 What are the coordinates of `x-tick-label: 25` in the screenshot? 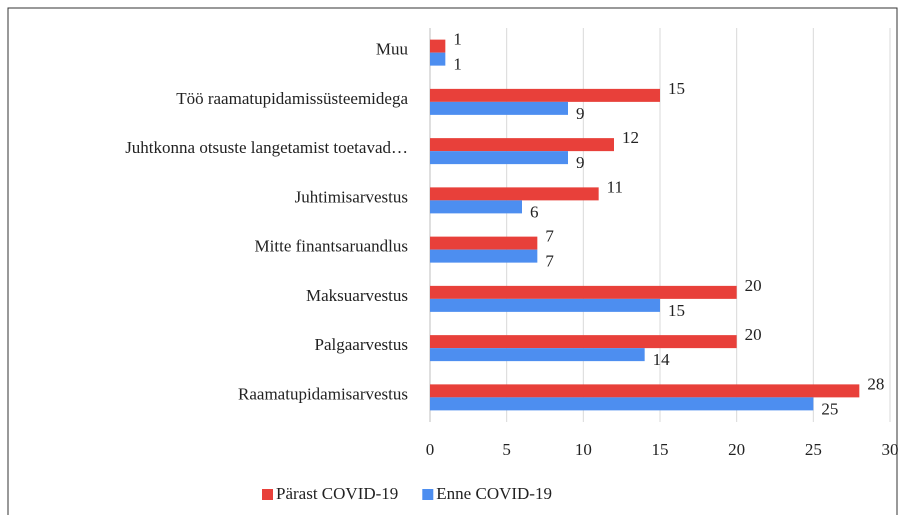 It's located at (813, 449).